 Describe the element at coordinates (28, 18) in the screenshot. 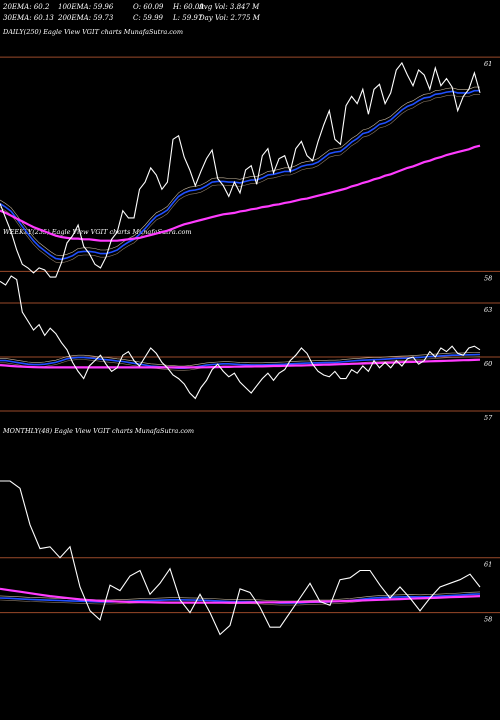

I see `stat-30ema: 30EMA: 60.13` at that location.